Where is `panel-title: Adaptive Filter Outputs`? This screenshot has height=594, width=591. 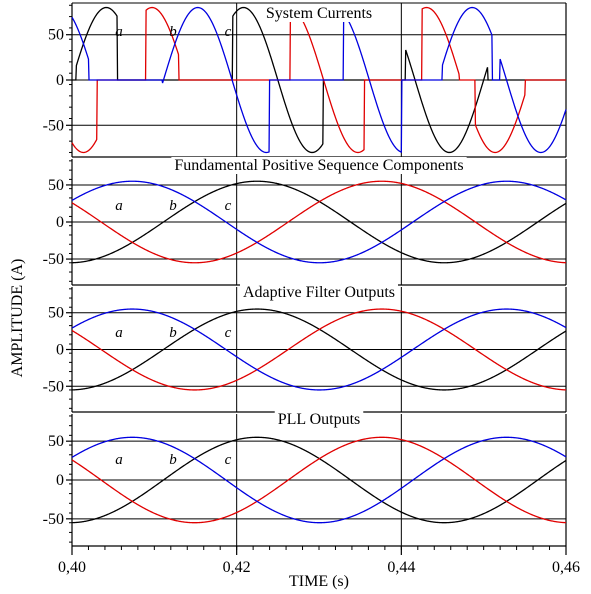
panel-title: Adaptive Filter Outputs is located at coordinates (319, 292).